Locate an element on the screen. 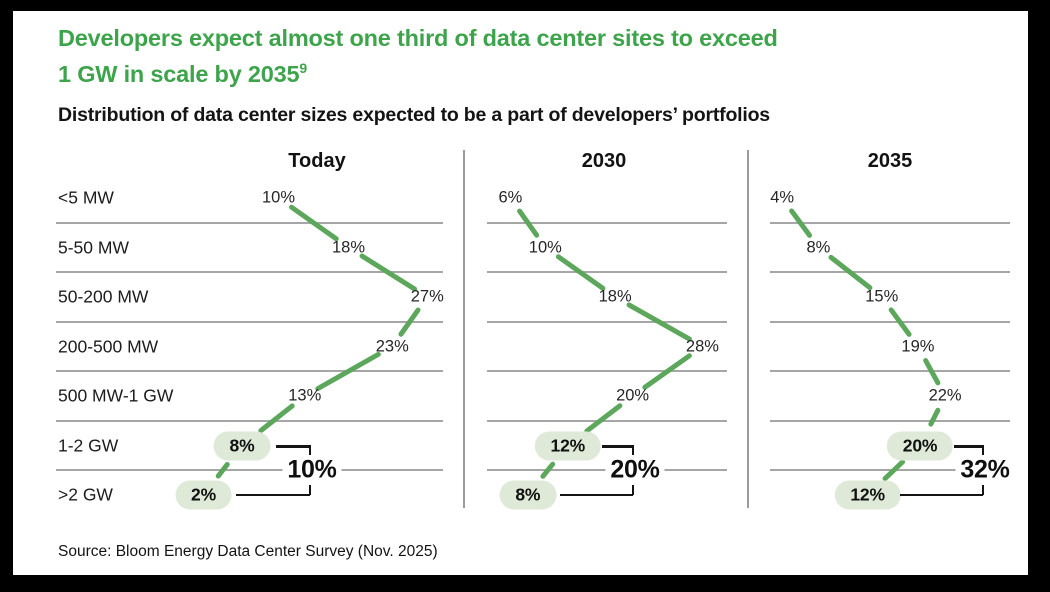  column-header-today: Today is located at coordinates (317, 161).